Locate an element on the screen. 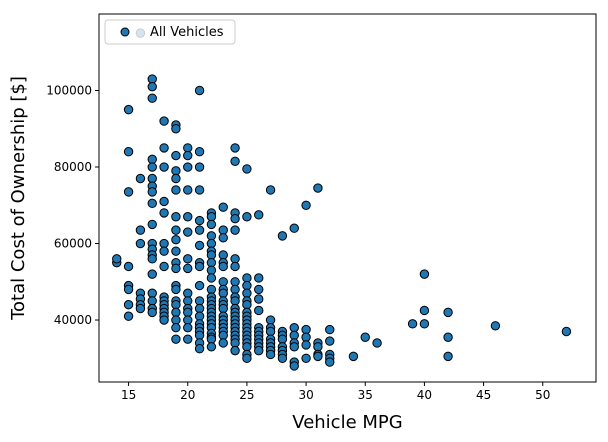 The height and width of the screenshot is (442, 608). legend: All Vehicles is located at coordinates (170, 32).